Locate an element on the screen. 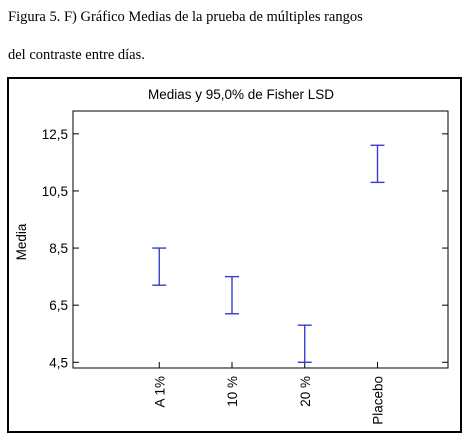 Image resolution: width=469 pixels, height=441 pixels. y-tick-label: 12,5 is located at coordinates (55, 134).